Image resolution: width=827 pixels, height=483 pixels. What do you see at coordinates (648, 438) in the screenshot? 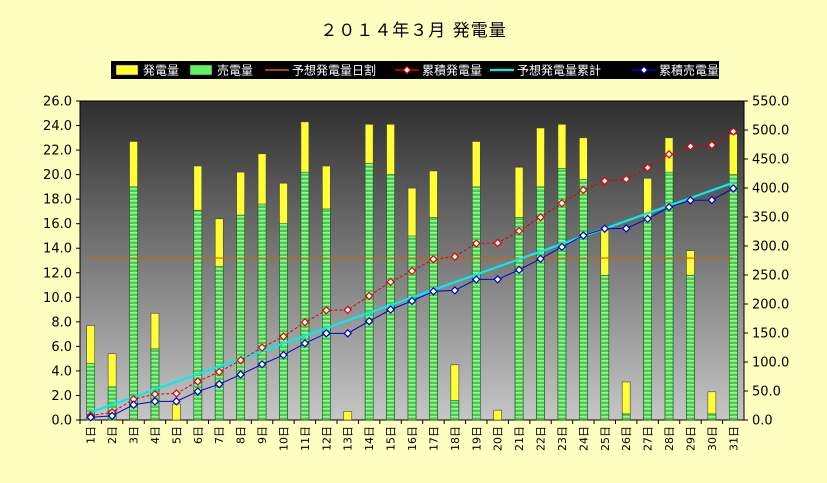
I see `x-tick-label: 27日` at bounding box center [648, 438].